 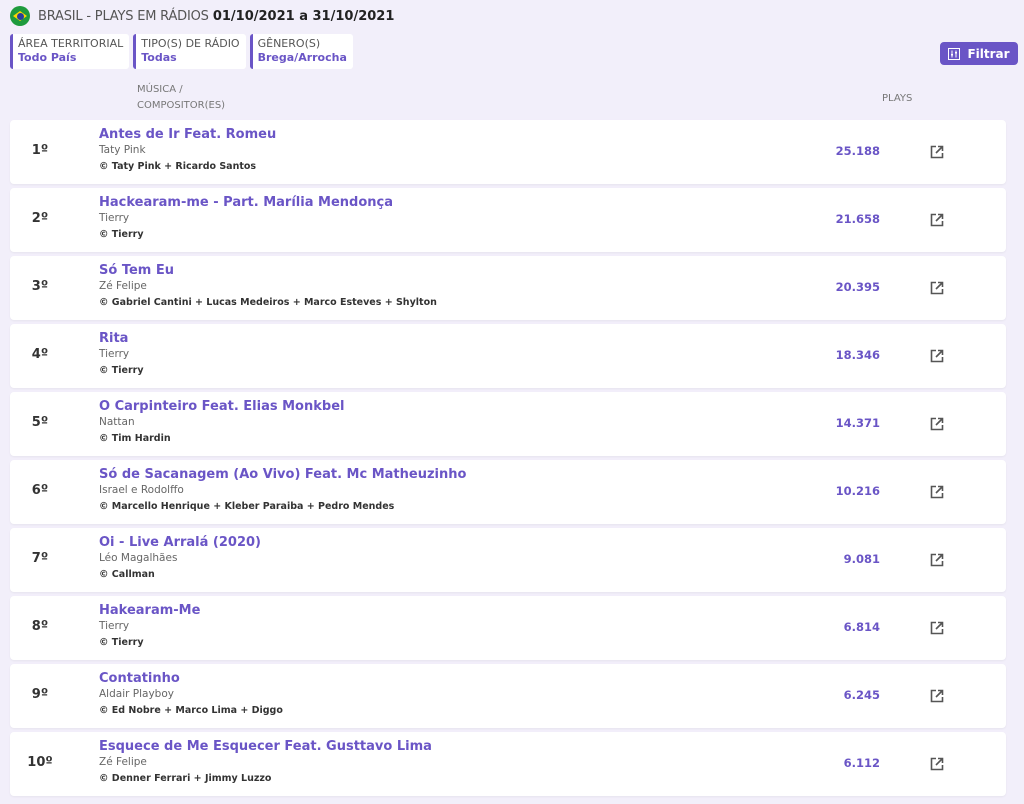 What do you see at coordinates (246, 202) in the screenshot?
I see `song-title: Hackearam-me - Part. Marília Mendonça` at bounding box center [246, 202].